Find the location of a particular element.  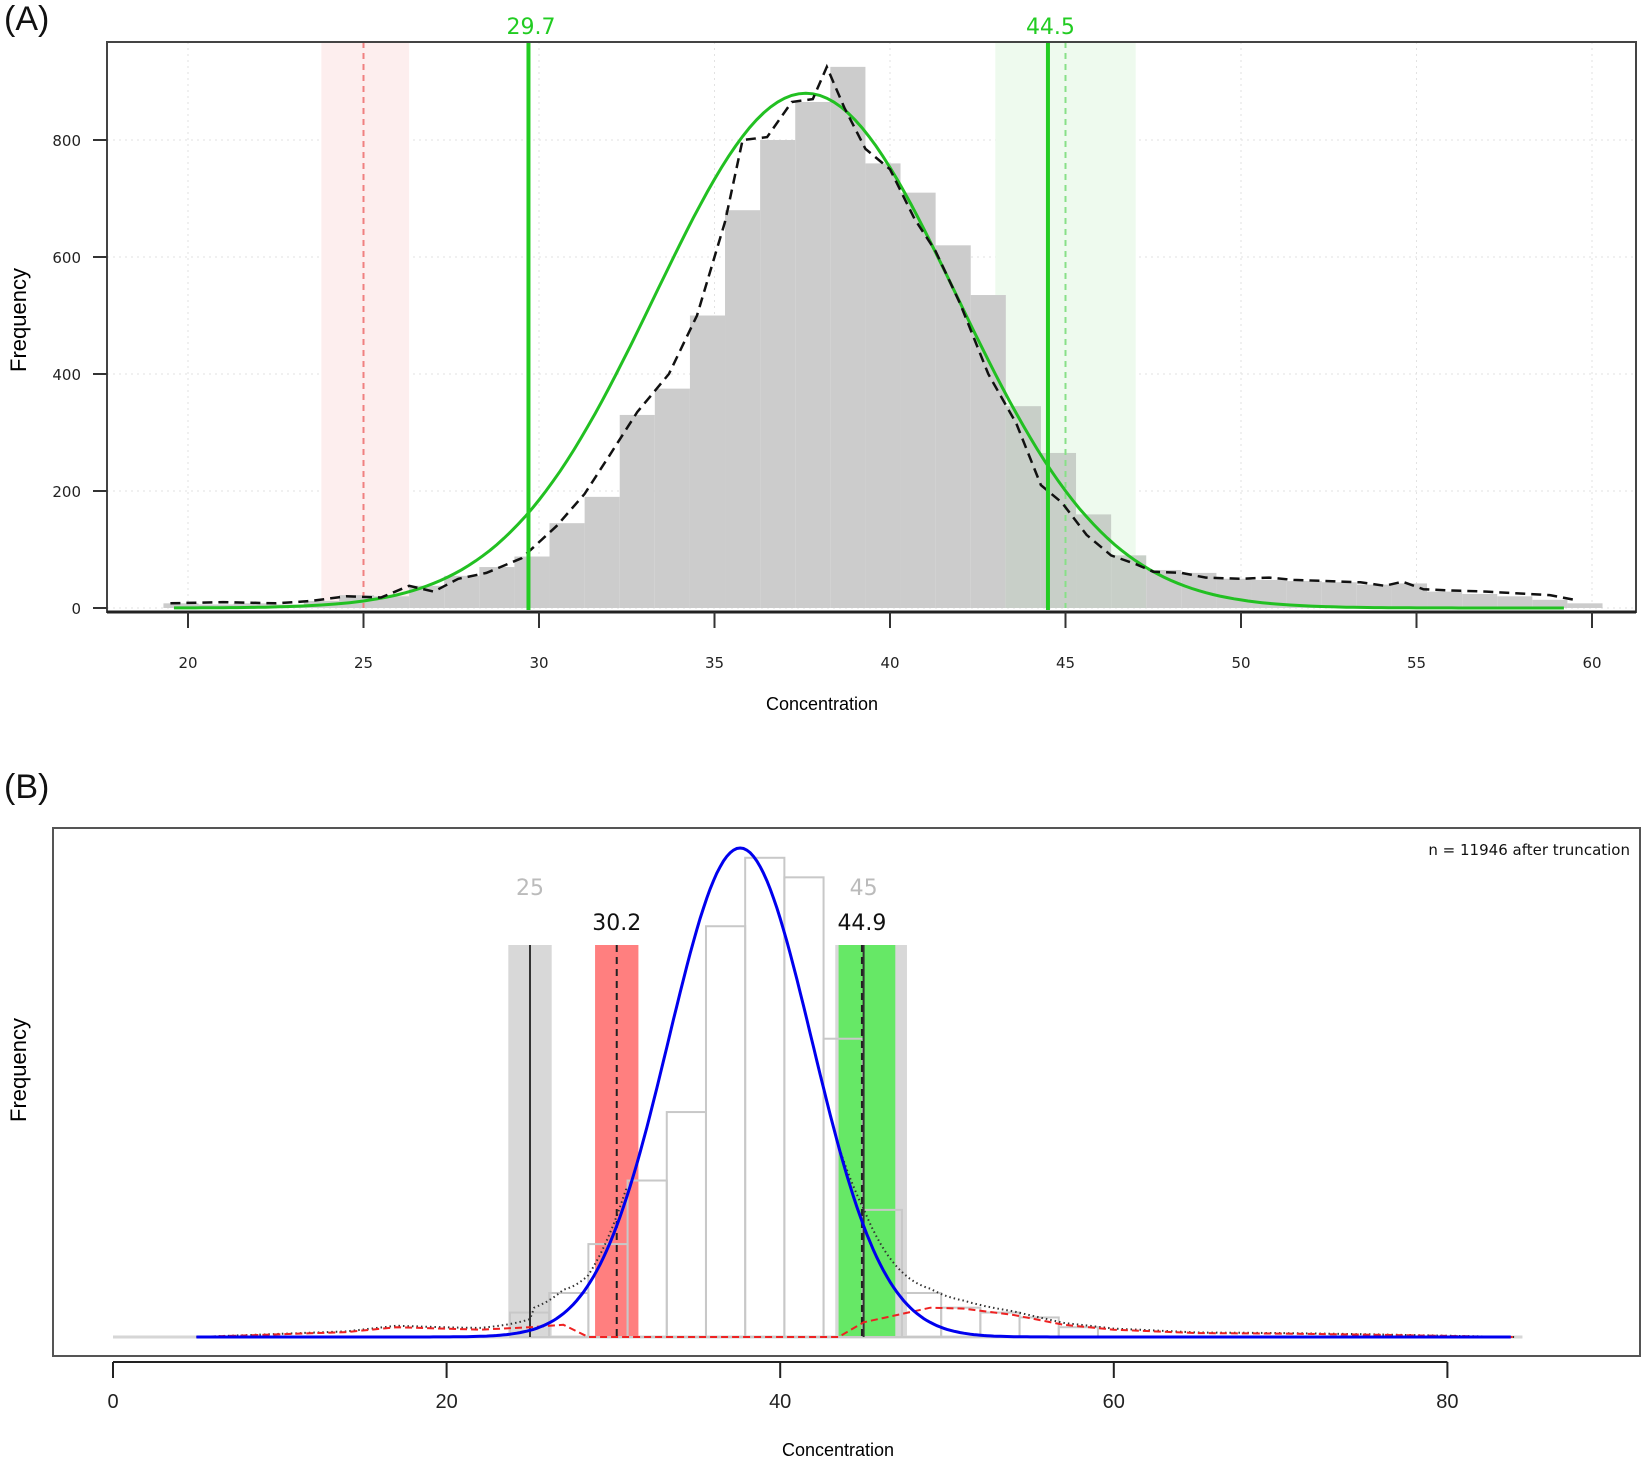

cutoff-label: 44.5 is located at coordinates (1050, 27).